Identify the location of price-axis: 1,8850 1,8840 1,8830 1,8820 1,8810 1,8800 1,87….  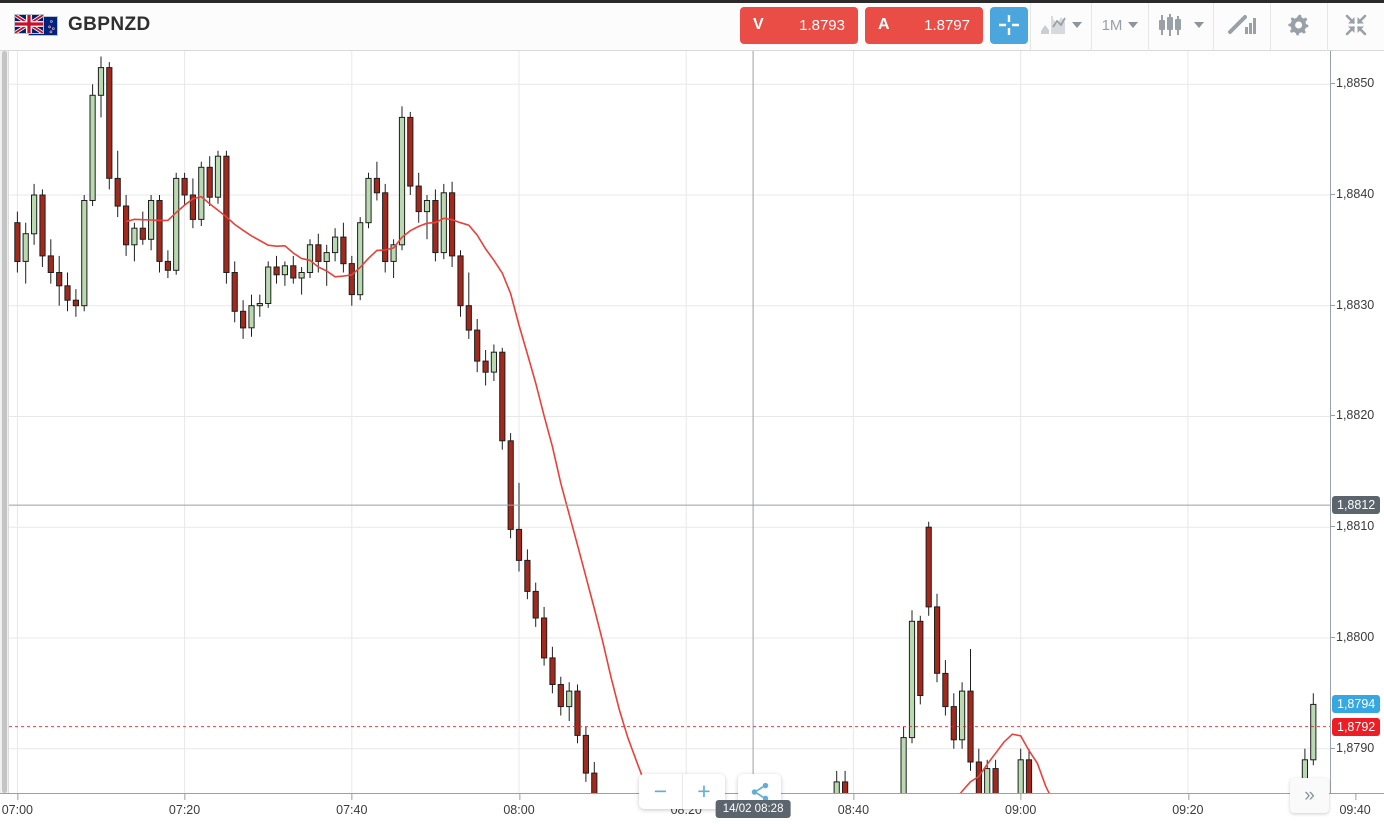
(1357, 422).